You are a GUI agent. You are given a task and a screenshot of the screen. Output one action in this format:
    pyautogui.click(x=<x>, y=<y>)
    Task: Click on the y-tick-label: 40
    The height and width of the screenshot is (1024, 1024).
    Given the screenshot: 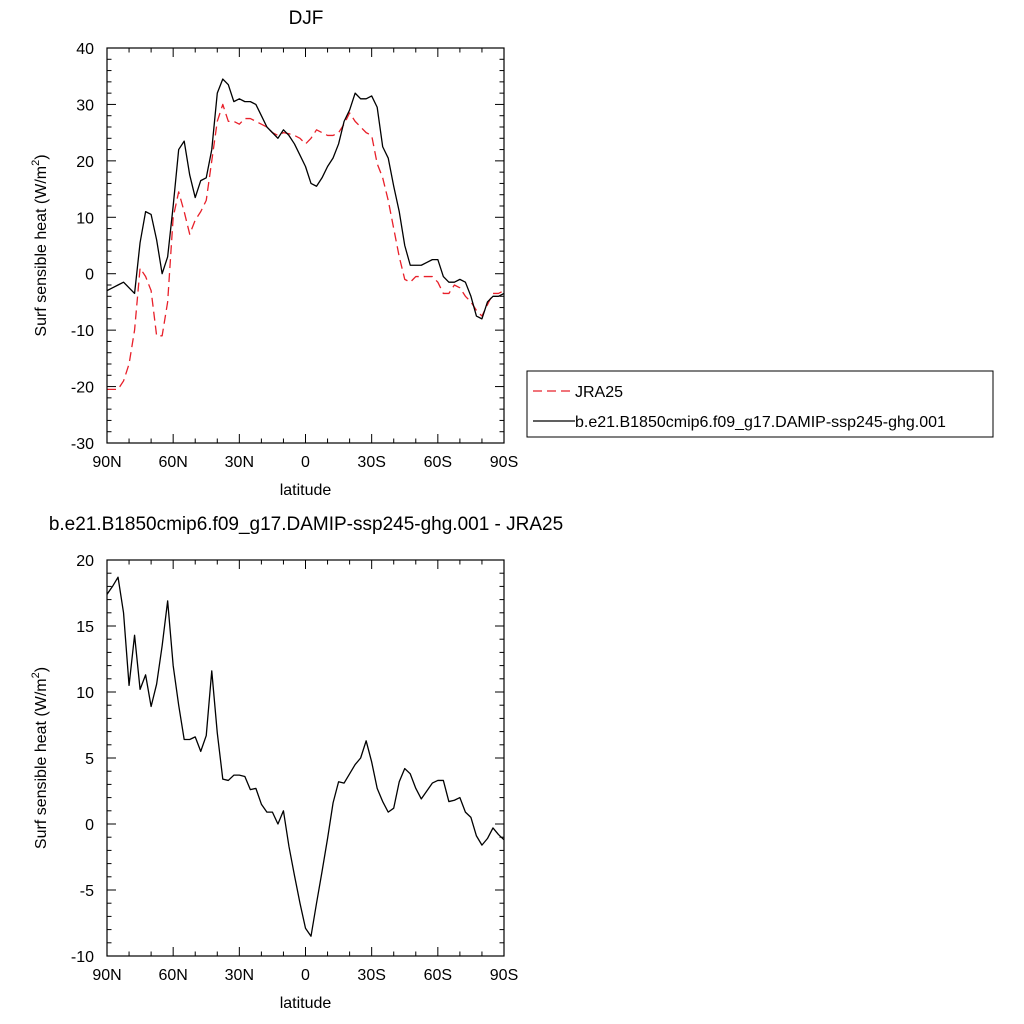 What is the action you would take?
    pyautogui.click(x=85, y=49)
    